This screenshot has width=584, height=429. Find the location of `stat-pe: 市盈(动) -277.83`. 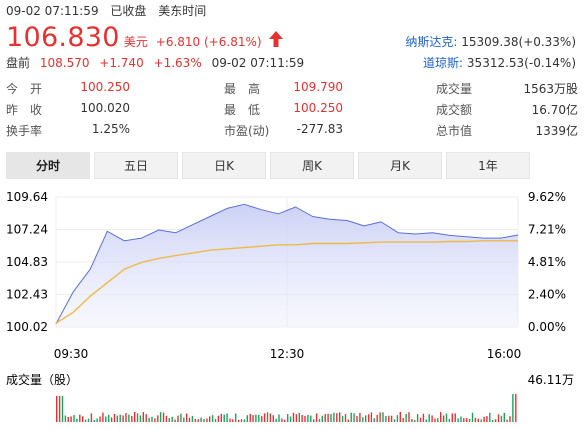

stat-pe: 市盈(动) -277.83 is located at coordinates (244, 130).